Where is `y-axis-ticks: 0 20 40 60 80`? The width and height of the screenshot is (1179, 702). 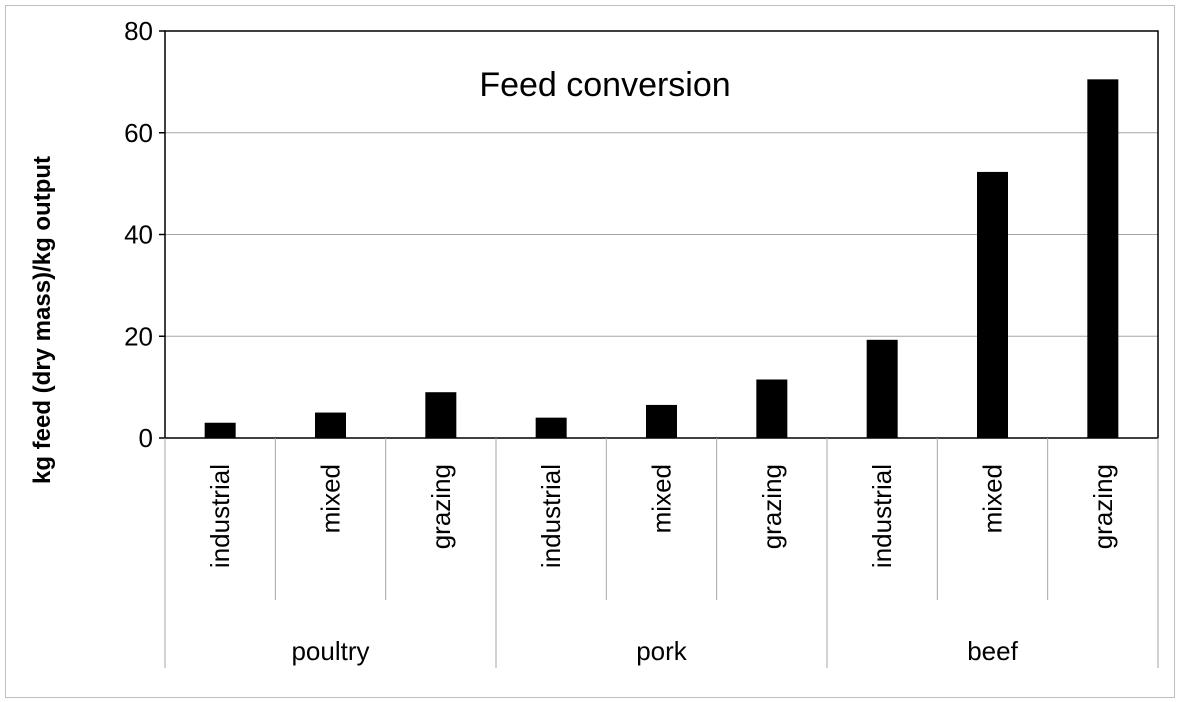 y-axis-ticks: 0 20 40 60 80 is located at coordinates (144, 234).